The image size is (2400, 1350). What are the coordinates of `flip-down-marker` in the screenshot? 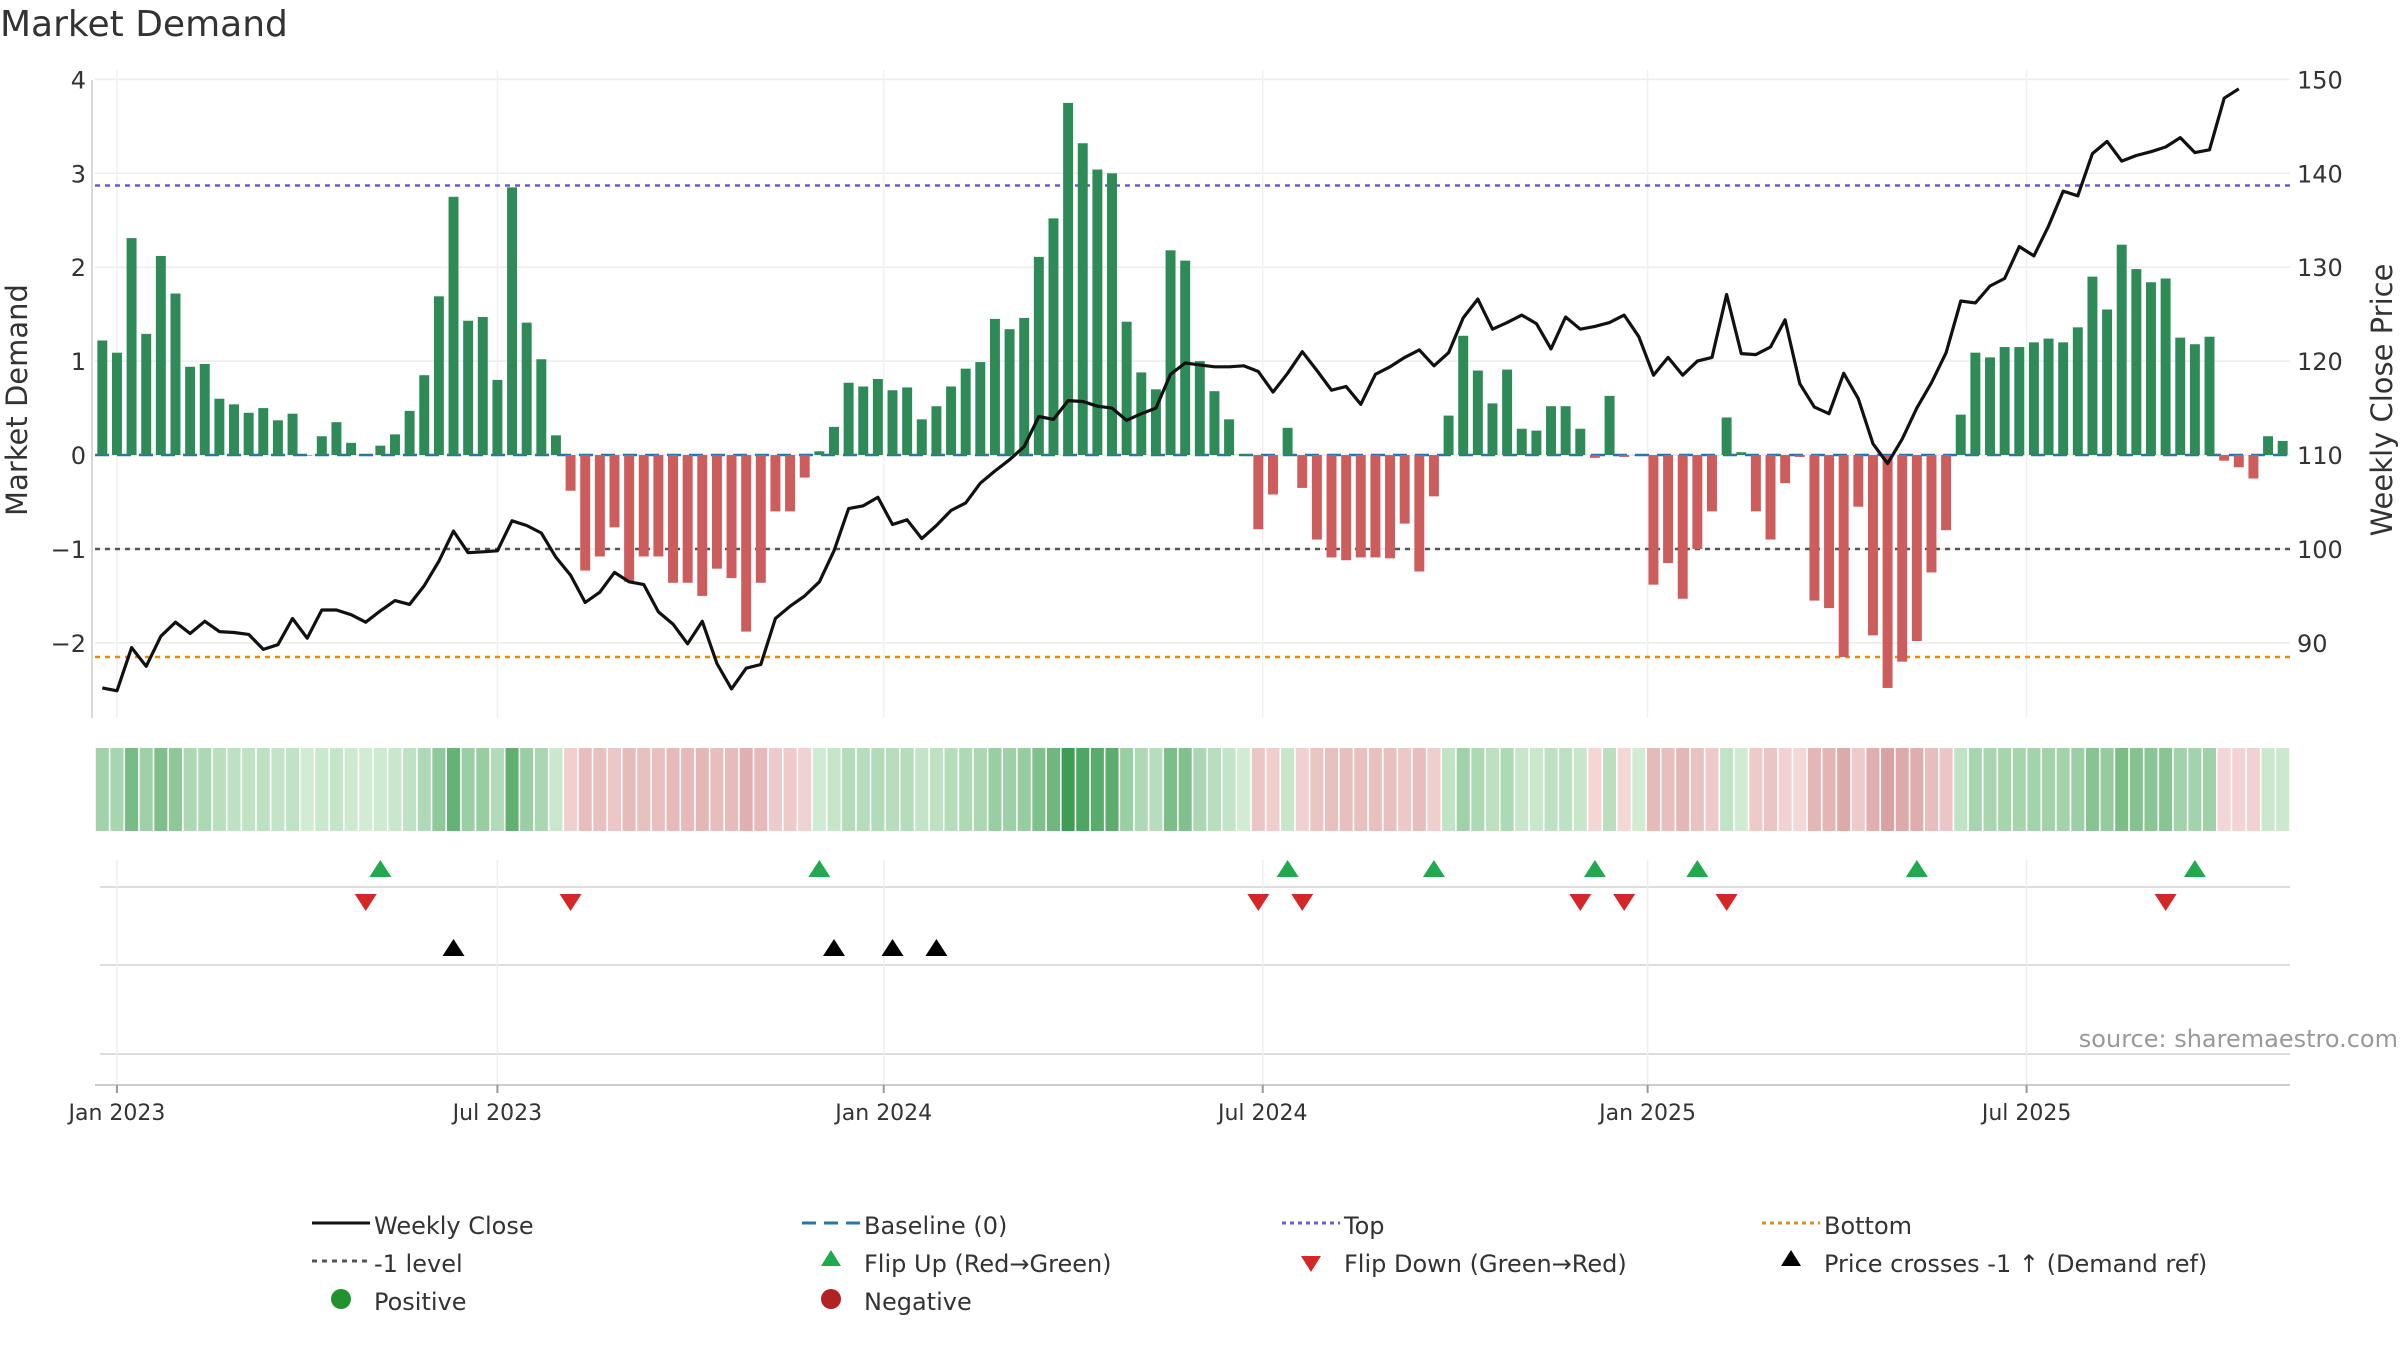 It's located at (1258, 902).